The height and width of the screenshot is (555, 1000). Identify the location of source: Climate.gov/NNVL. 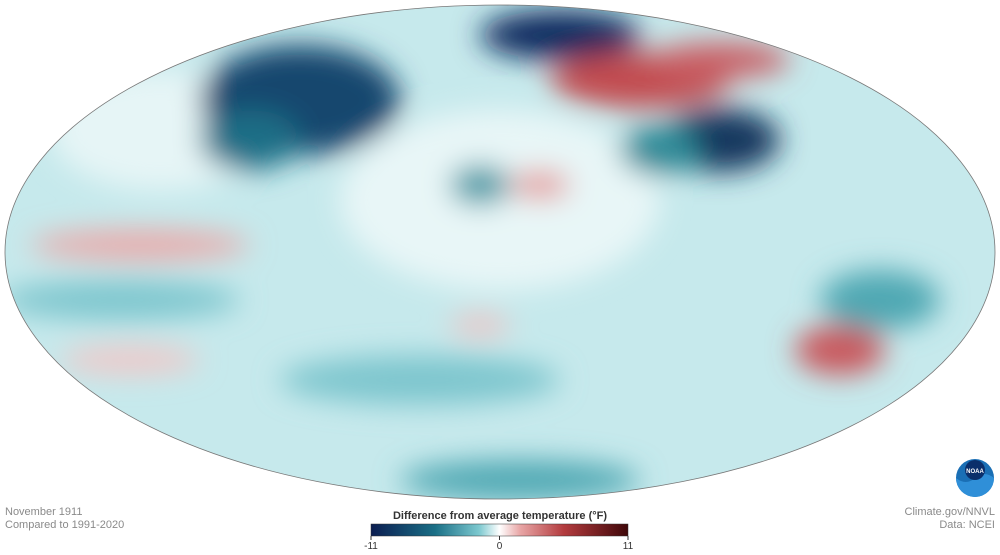
(950, 512).